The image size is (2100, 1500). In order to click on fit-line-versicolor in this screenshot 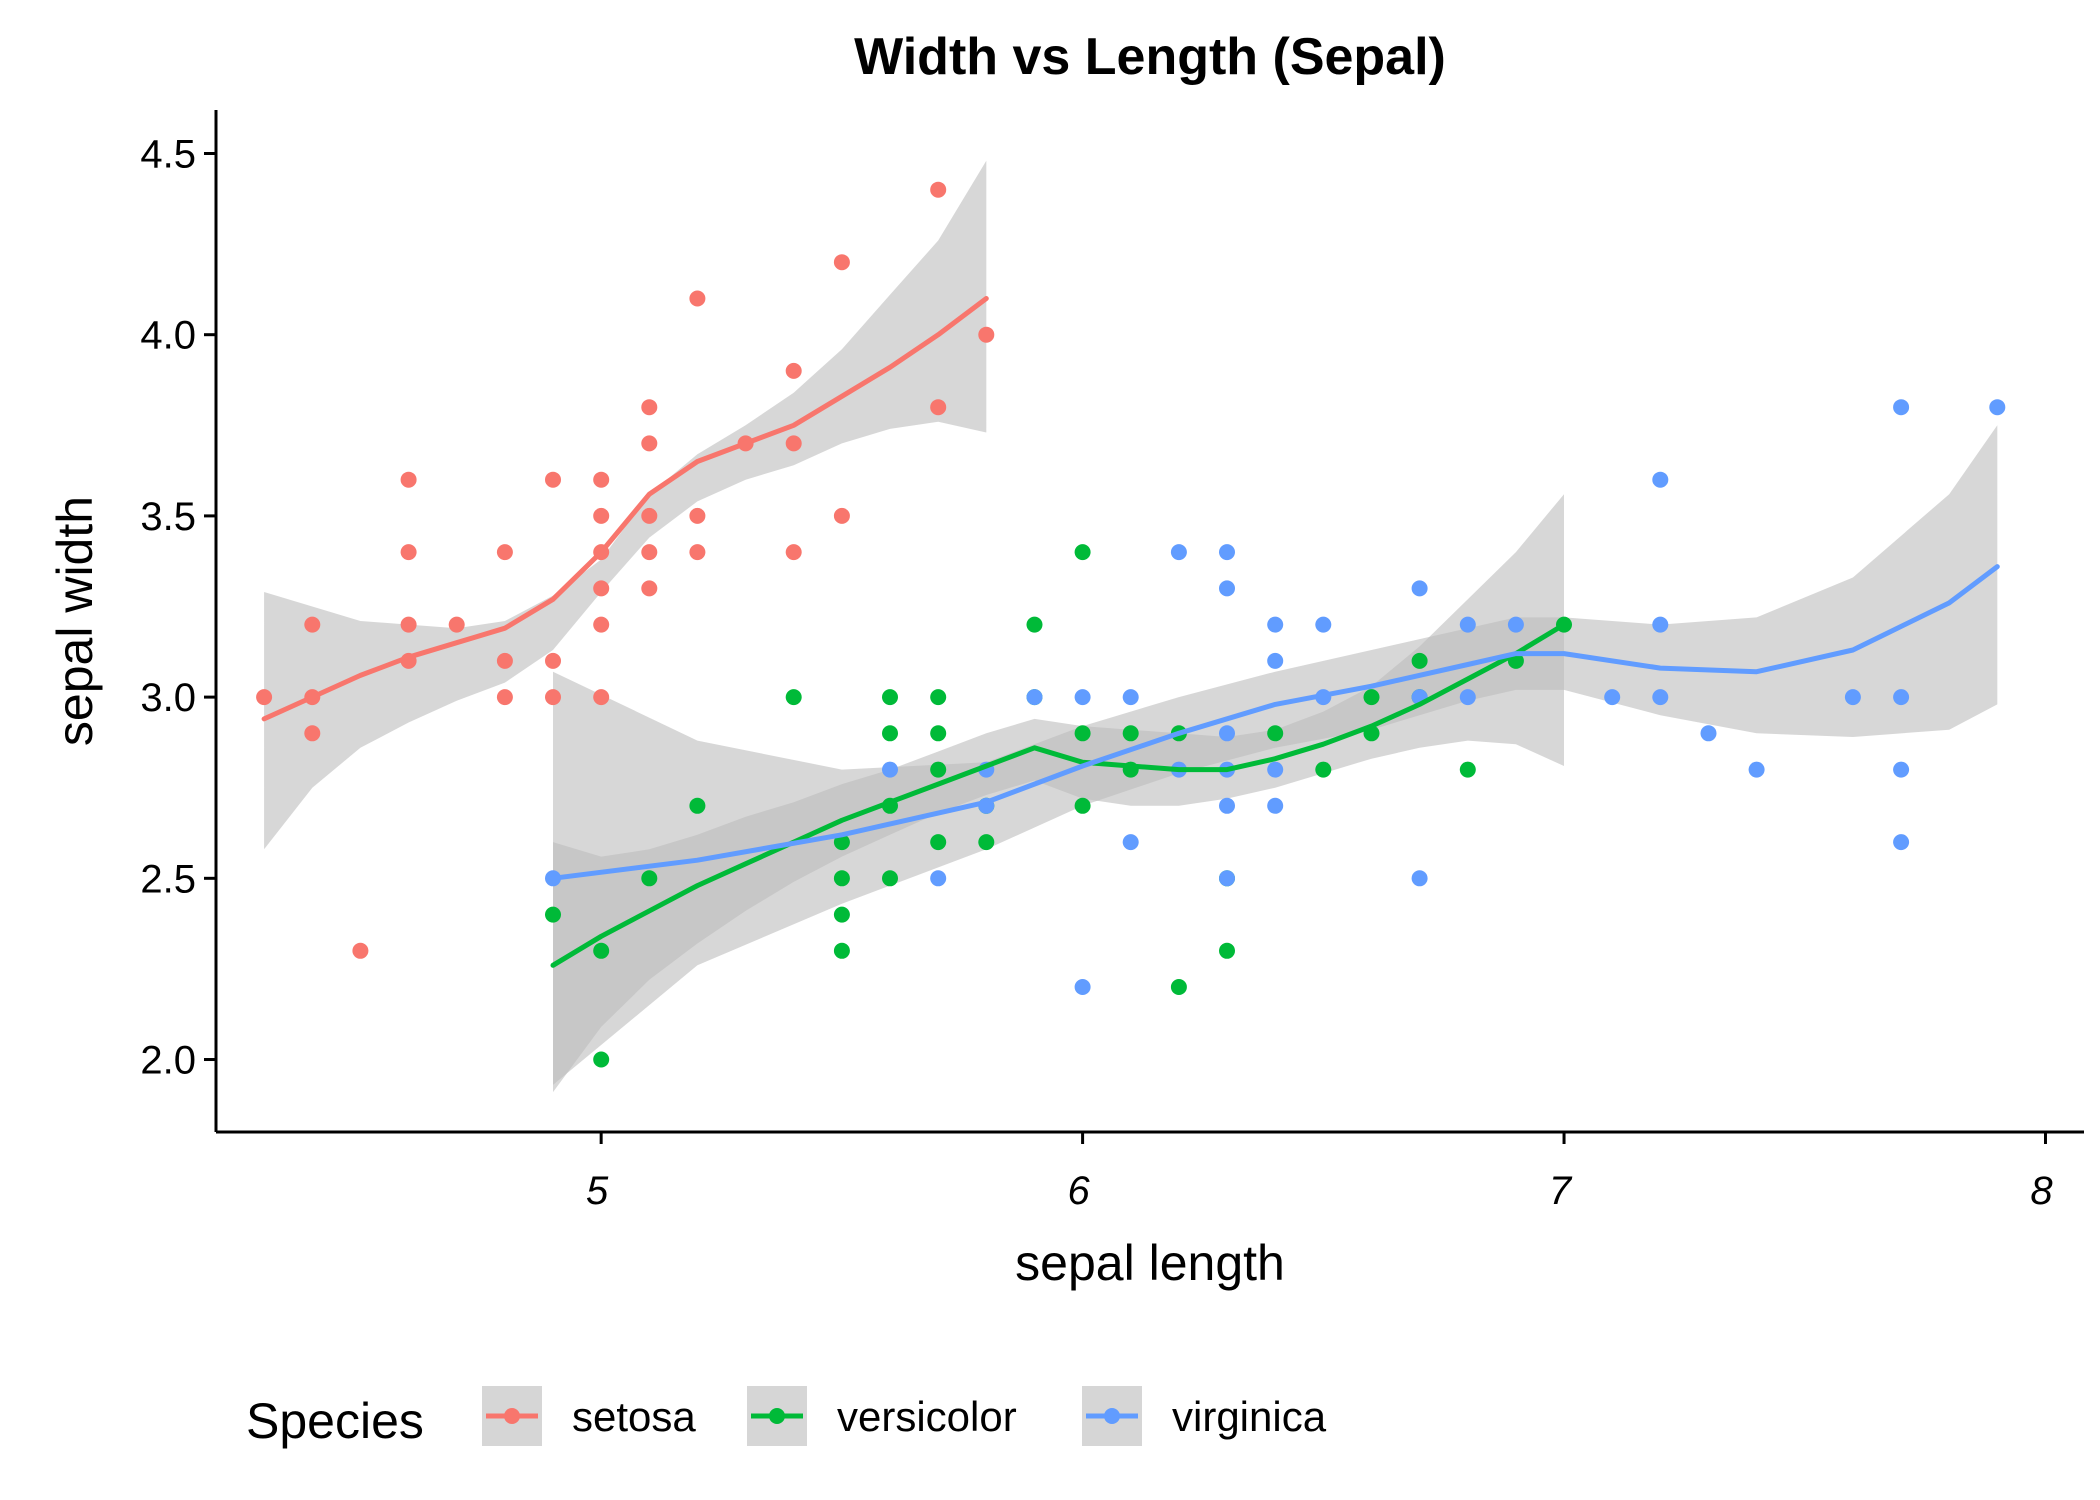, I will do `click(1058, 795)`.